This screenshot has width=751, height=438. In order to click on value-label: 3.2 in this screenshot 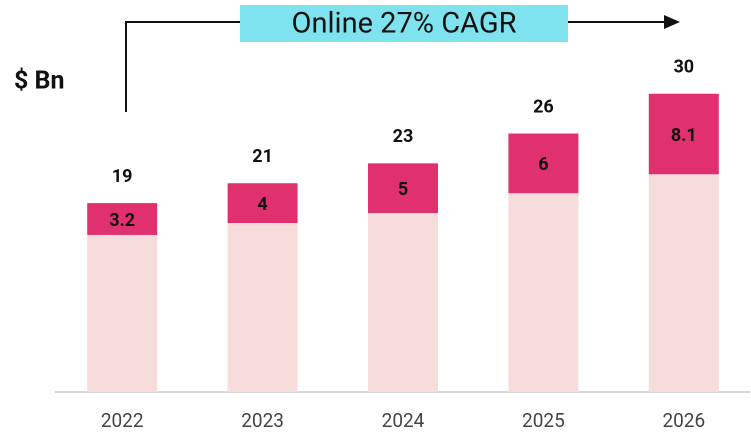, I will do `click(122, 220)`.